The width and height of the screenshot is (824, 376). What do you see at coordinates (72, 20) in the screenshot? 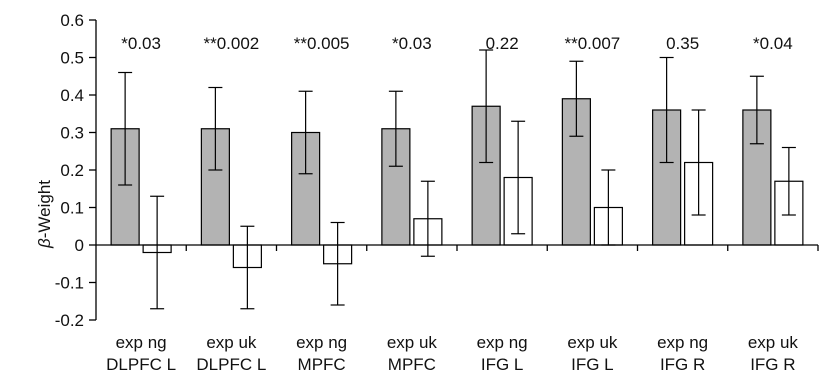
I see `y-tick-label: 0.6` at bounding box center [72, 20].